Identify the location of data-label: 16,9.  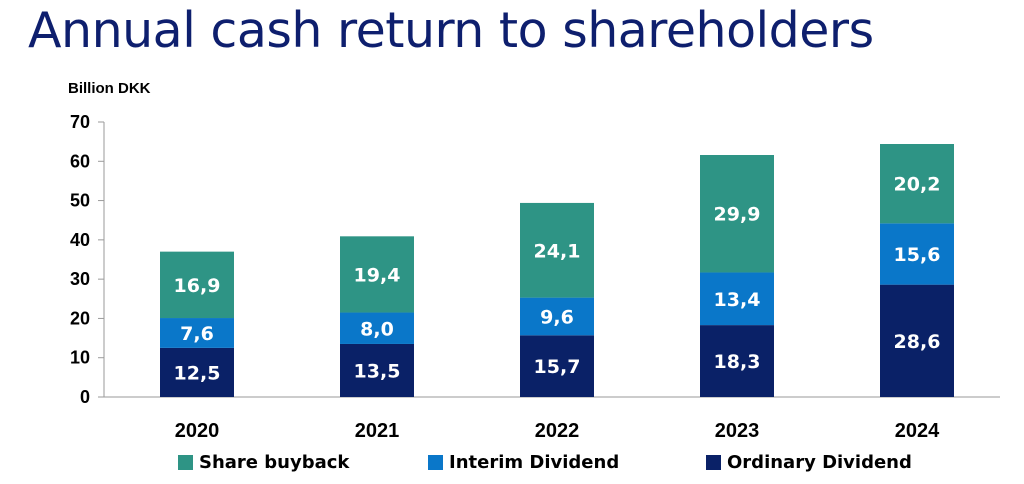
(197, 286).